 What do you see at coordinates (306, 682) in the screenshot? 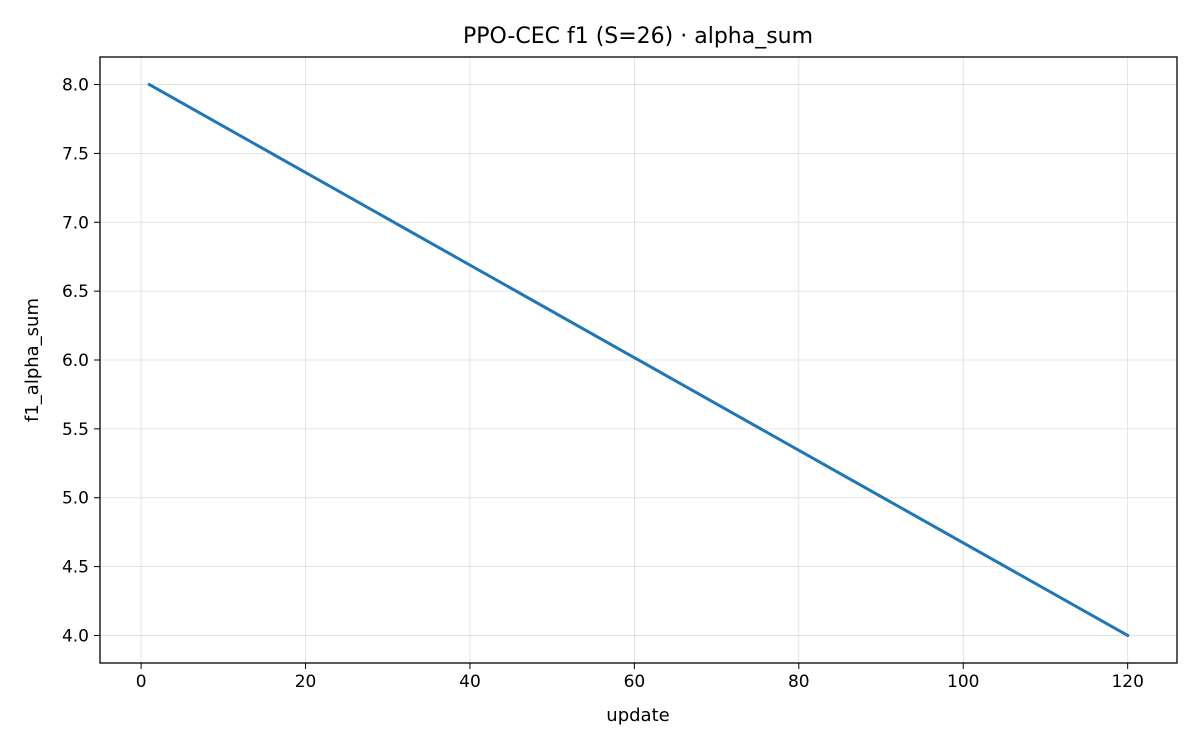
I see `x-tick-label: 20` at bounding box center [306, 682].